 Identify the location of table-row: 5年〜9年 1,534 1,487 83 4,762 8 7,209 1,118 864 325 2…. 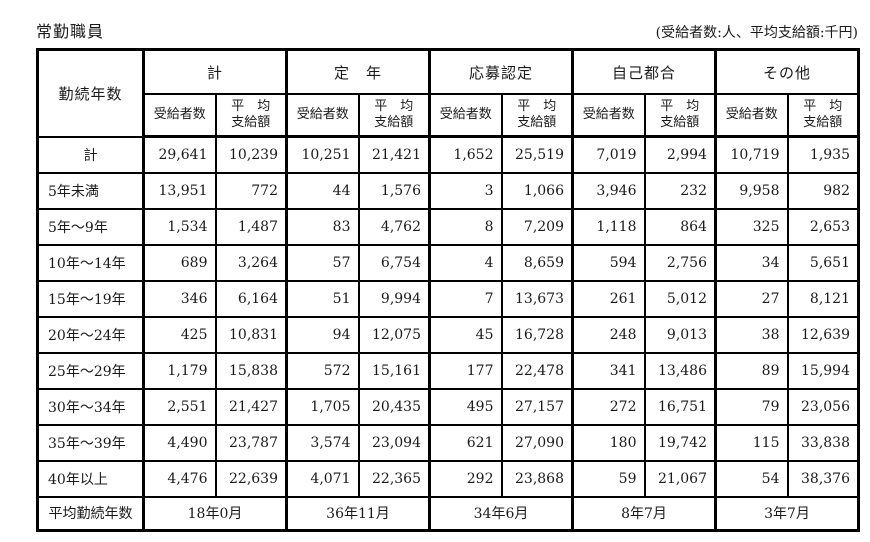
(448, 226).